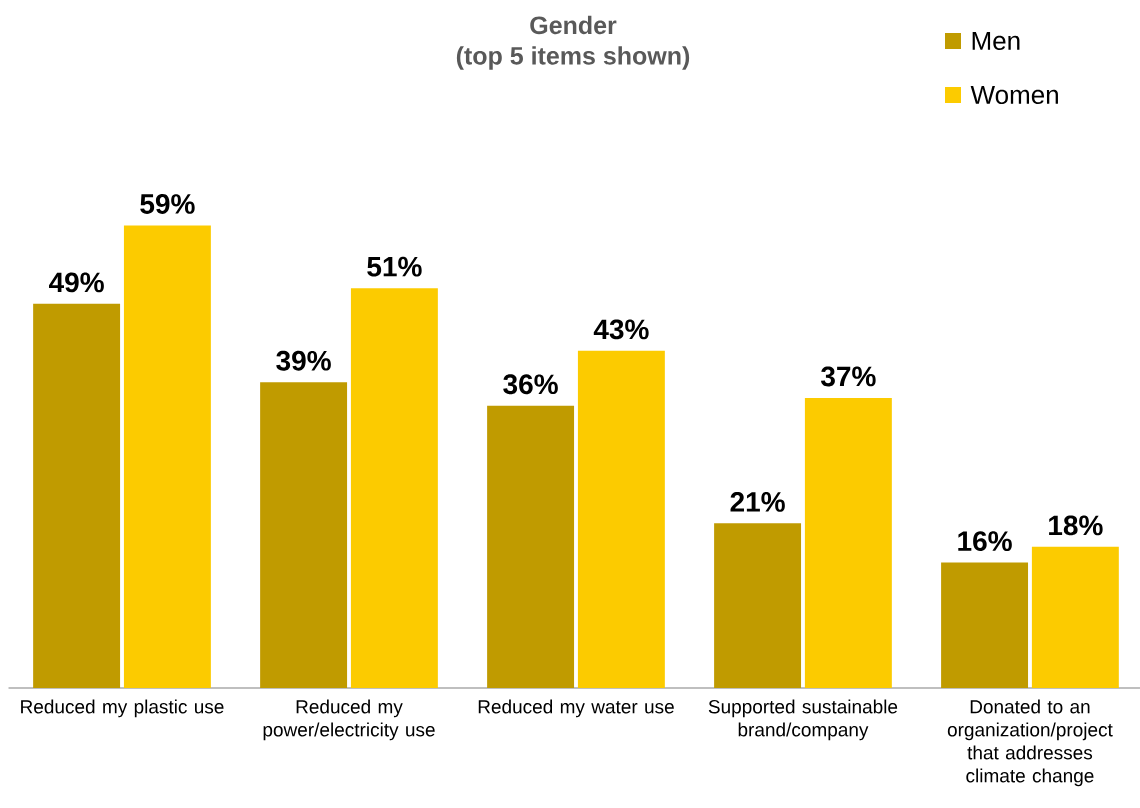  What do you see at coordinates (621, 329) in the screenshot?
I see `data-label: 43%` at bounding box center [621, 329].